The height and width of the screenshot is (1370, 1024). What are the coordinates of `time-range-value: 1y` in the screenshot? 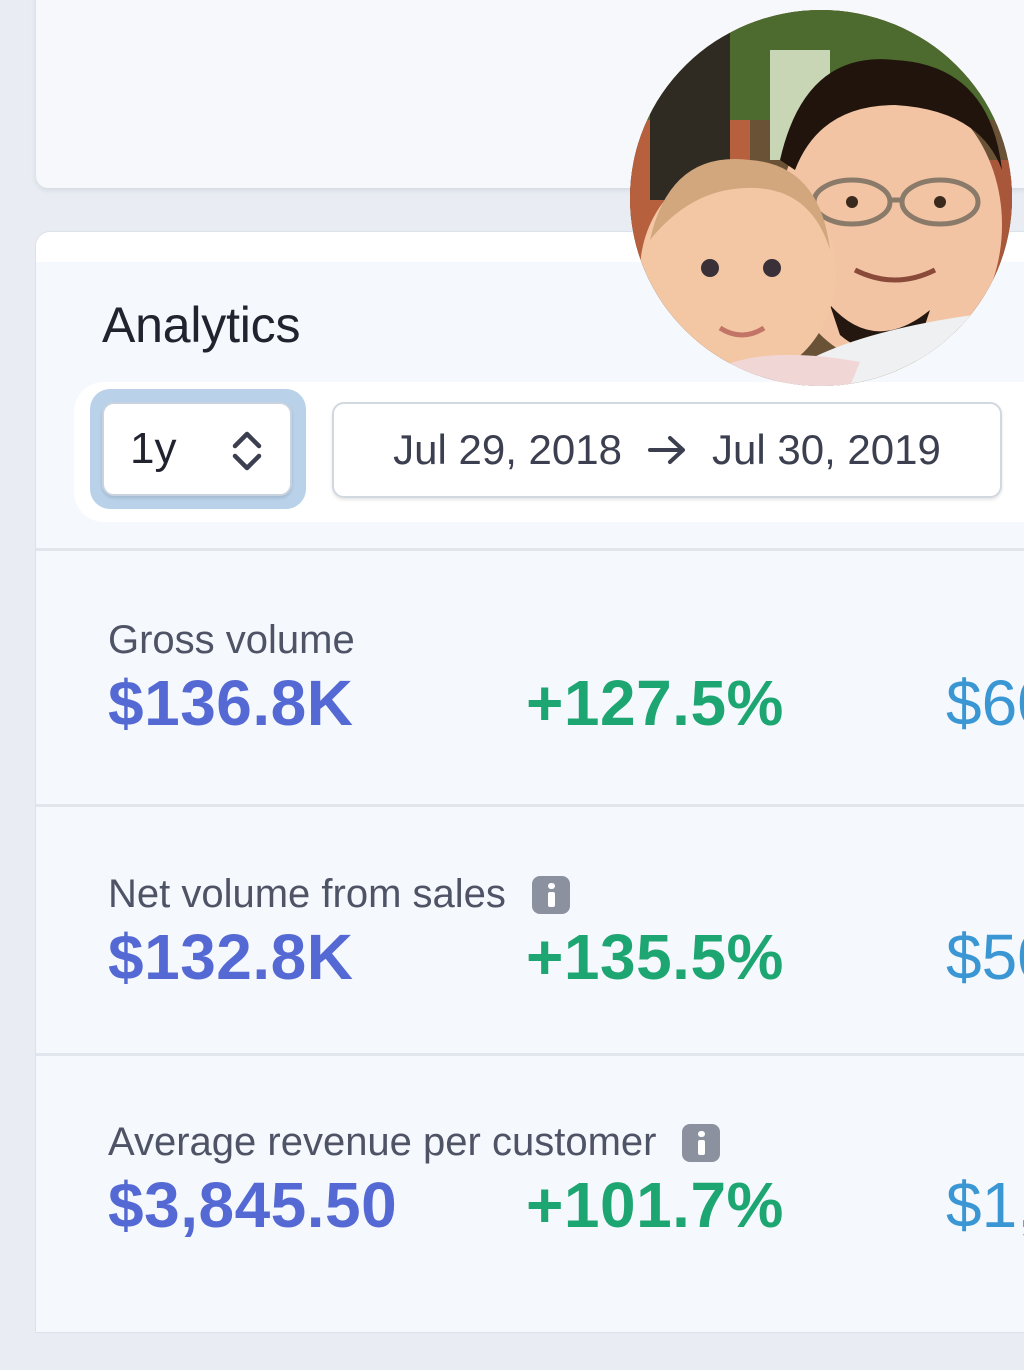 It's located at (153, 448).